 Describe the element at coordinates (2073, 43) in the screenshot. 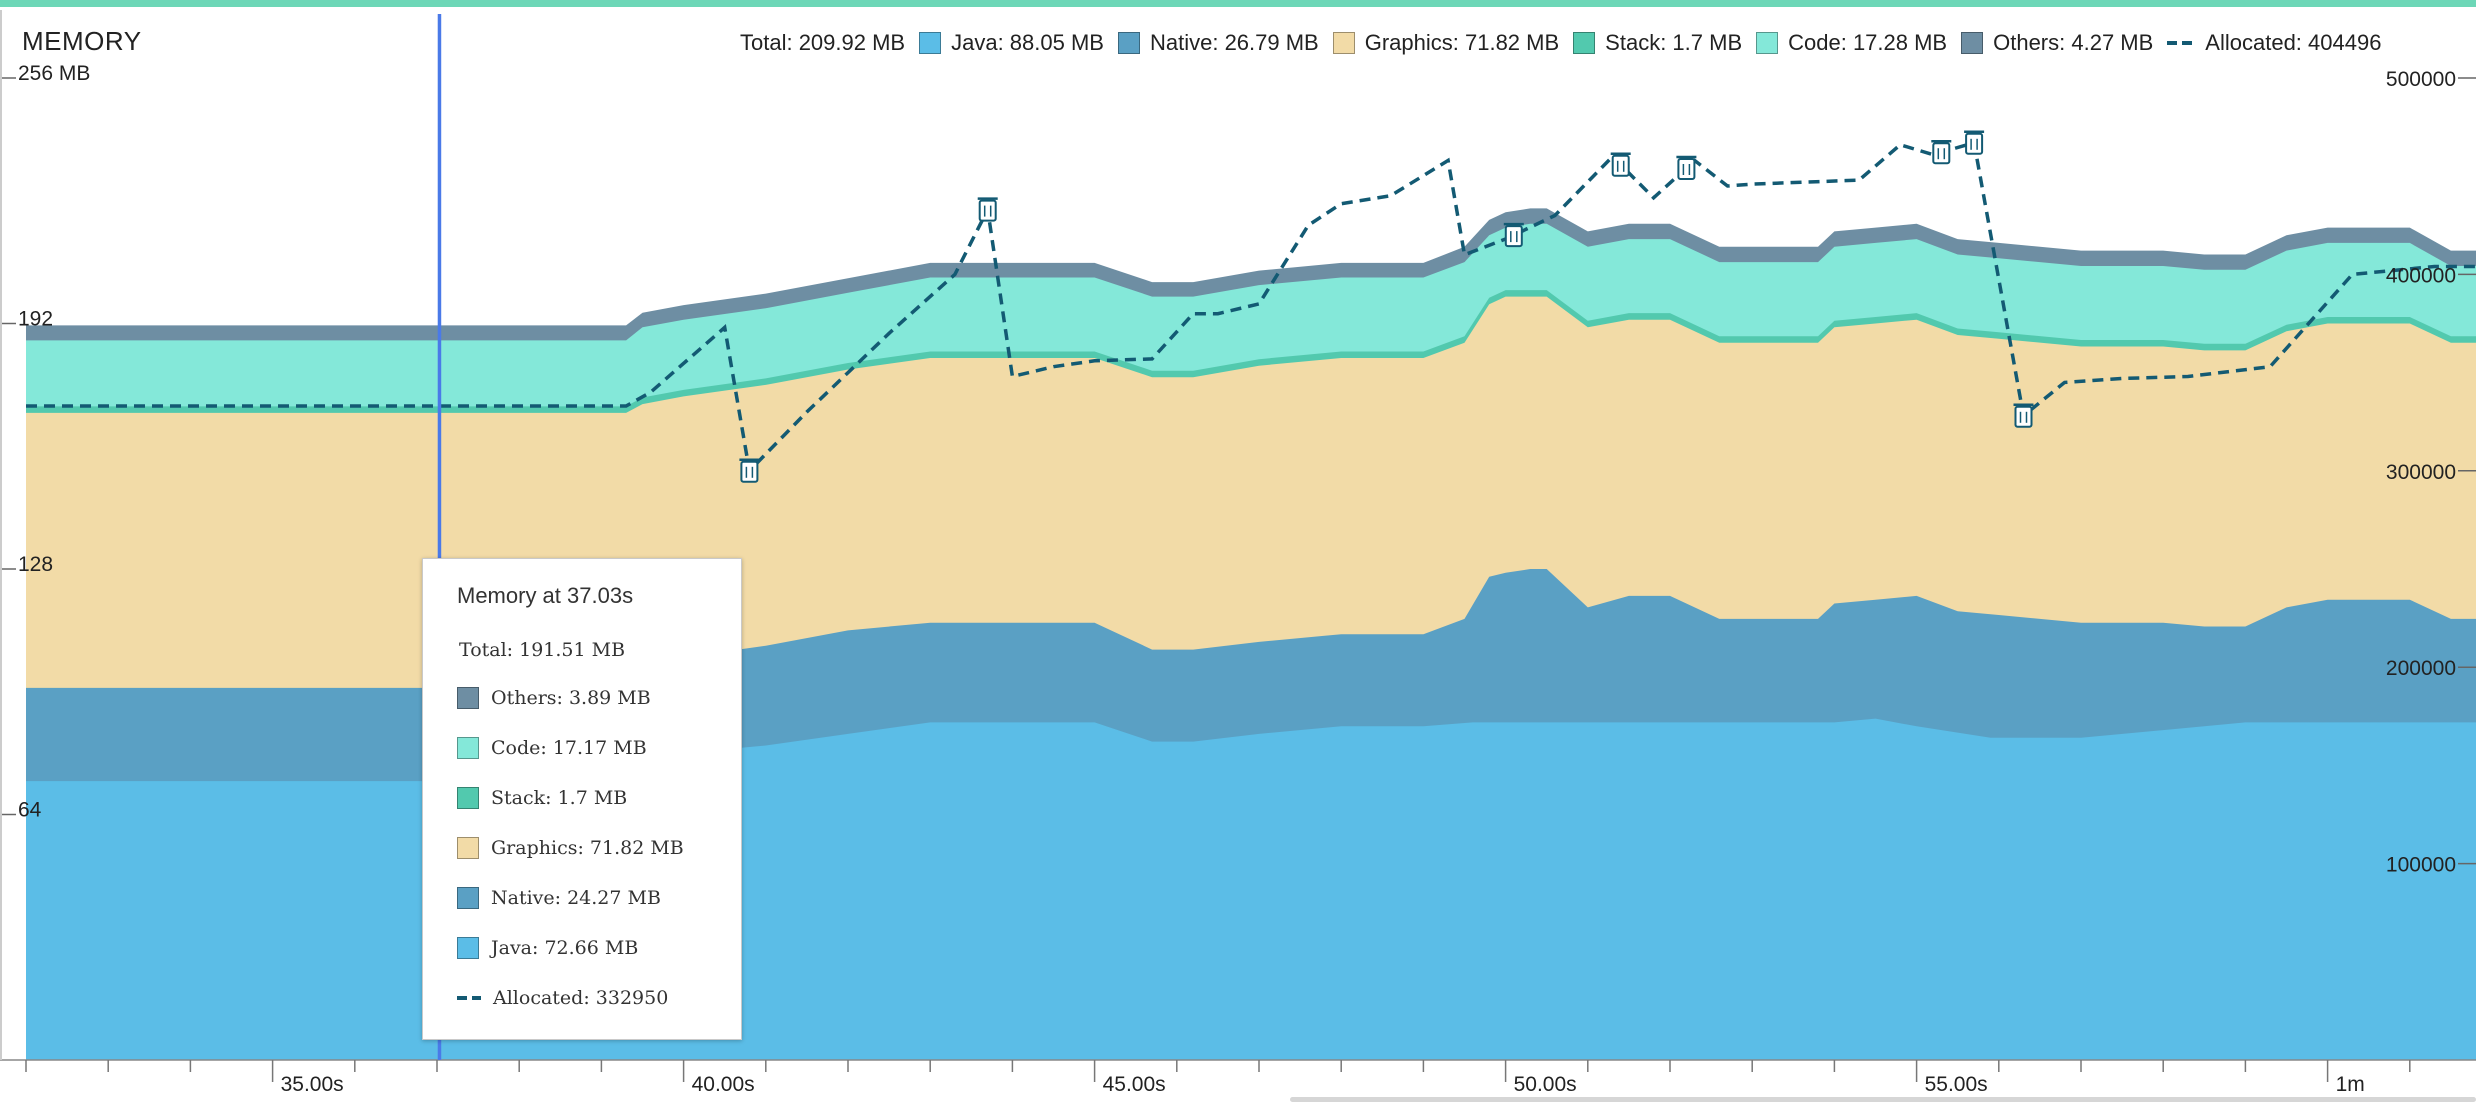

I see `legend-label-others: Others: 4.27 MB` at that location.